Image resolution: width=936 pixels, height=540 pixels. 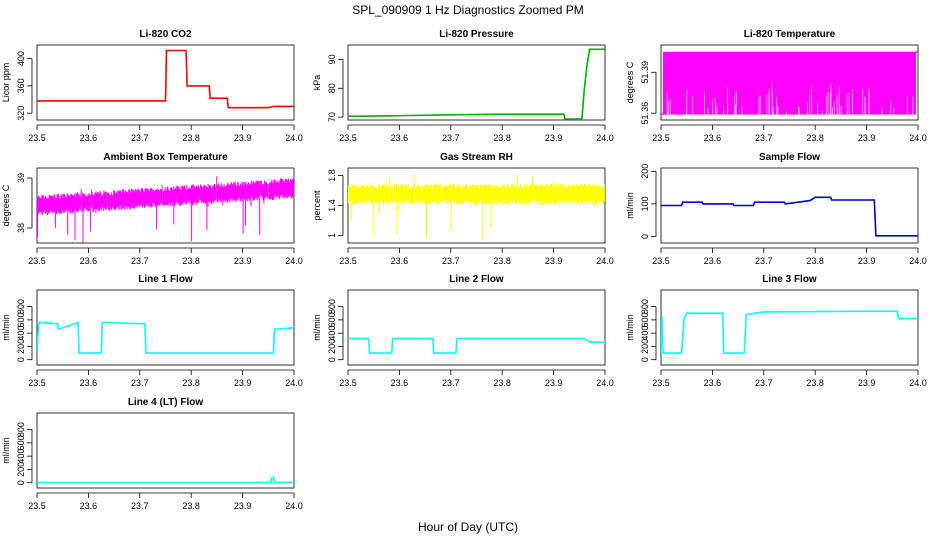 I want to click on y-tick-label: 39, so click(x=21, y=178).